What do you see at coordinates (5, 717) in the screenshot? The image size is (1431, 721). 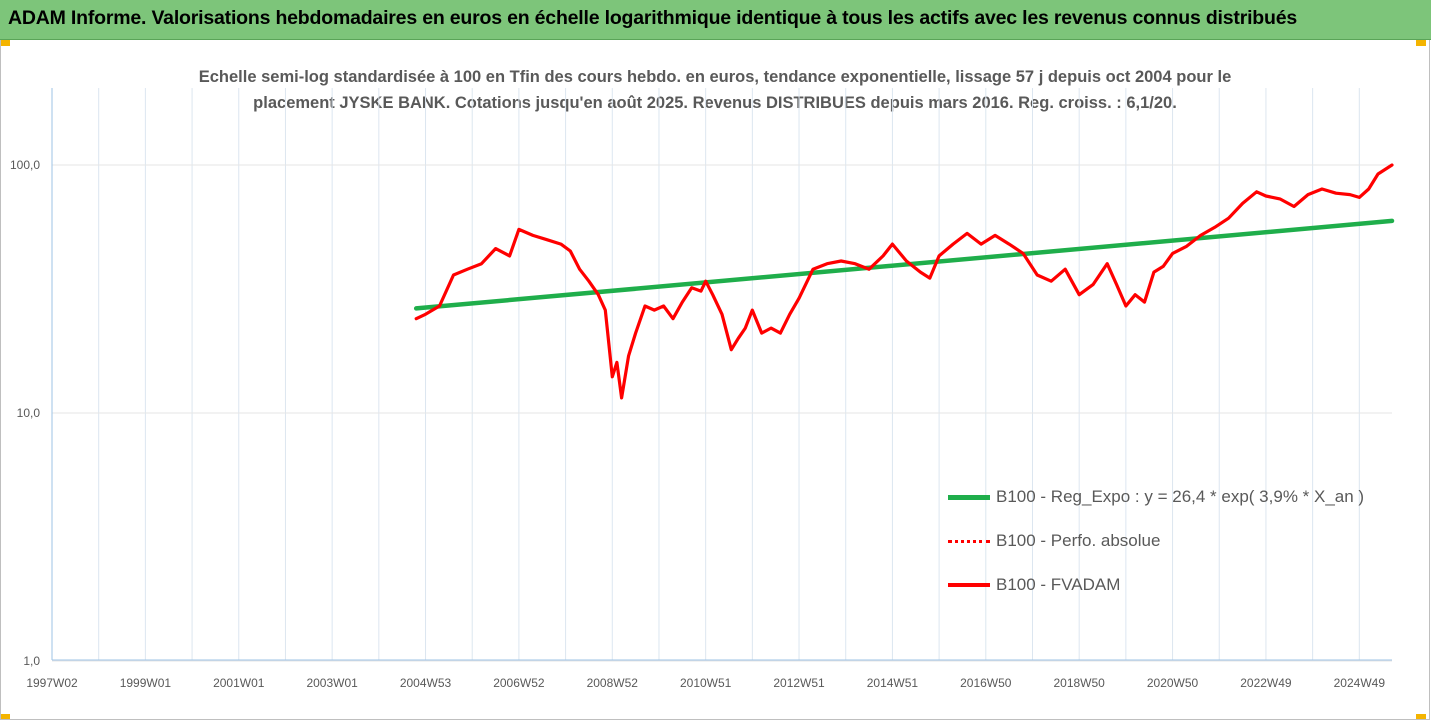 I see `corner-marker-bottom-left` at bounding box center [5, 717].